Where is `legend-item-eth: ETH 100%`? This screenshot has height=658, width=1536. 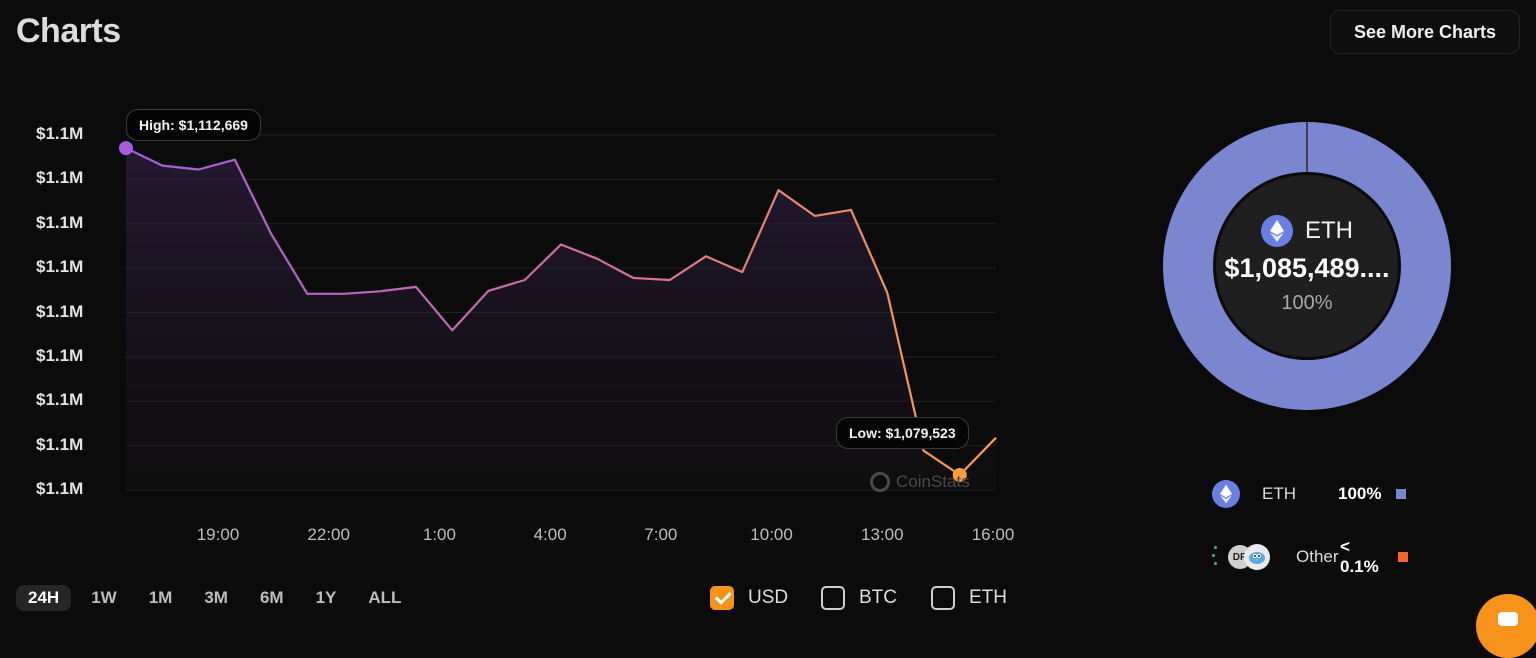 legend-item-eth: ETH 100% is located at coordinates (1309, 494).